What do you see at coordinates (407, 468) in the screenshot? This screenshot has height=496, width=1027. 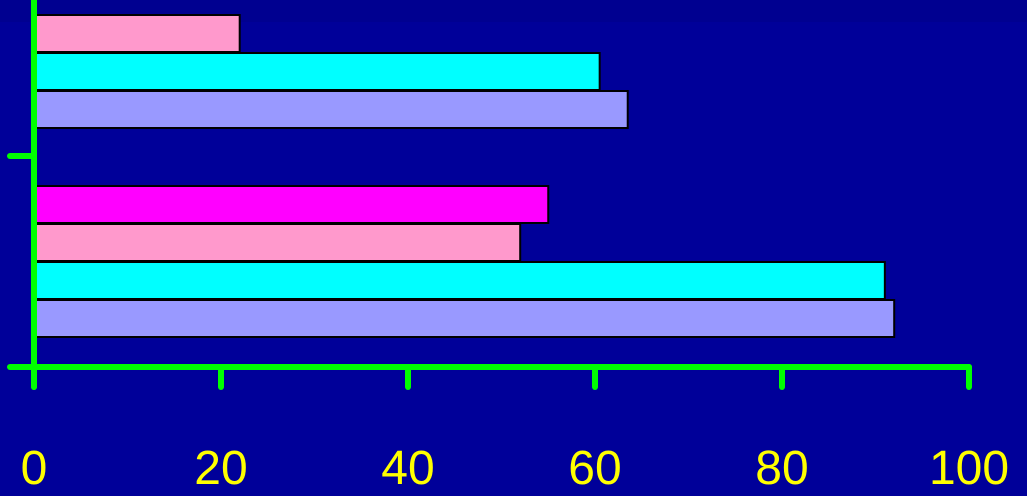 I see `x-tick-label-40: 40` at bounding box center [407, 468].